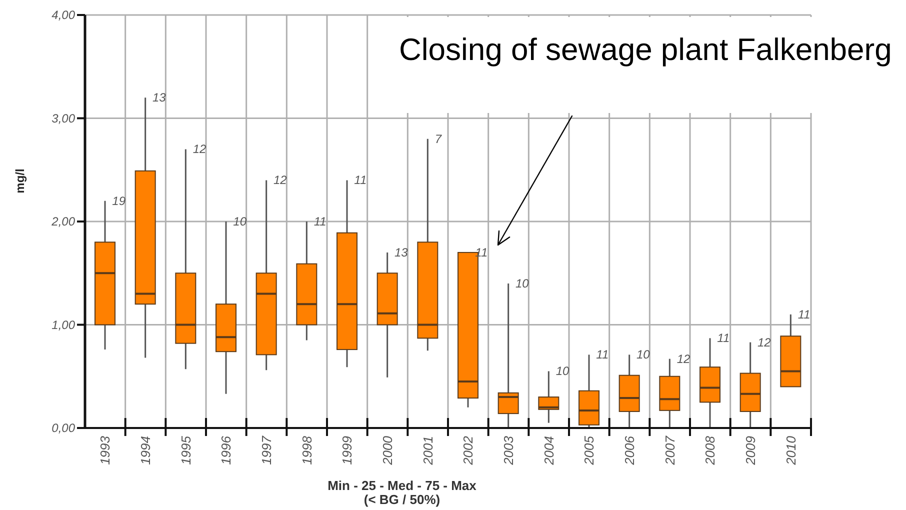  I want to click on x-tick-label: 2003, so click(508, 450).